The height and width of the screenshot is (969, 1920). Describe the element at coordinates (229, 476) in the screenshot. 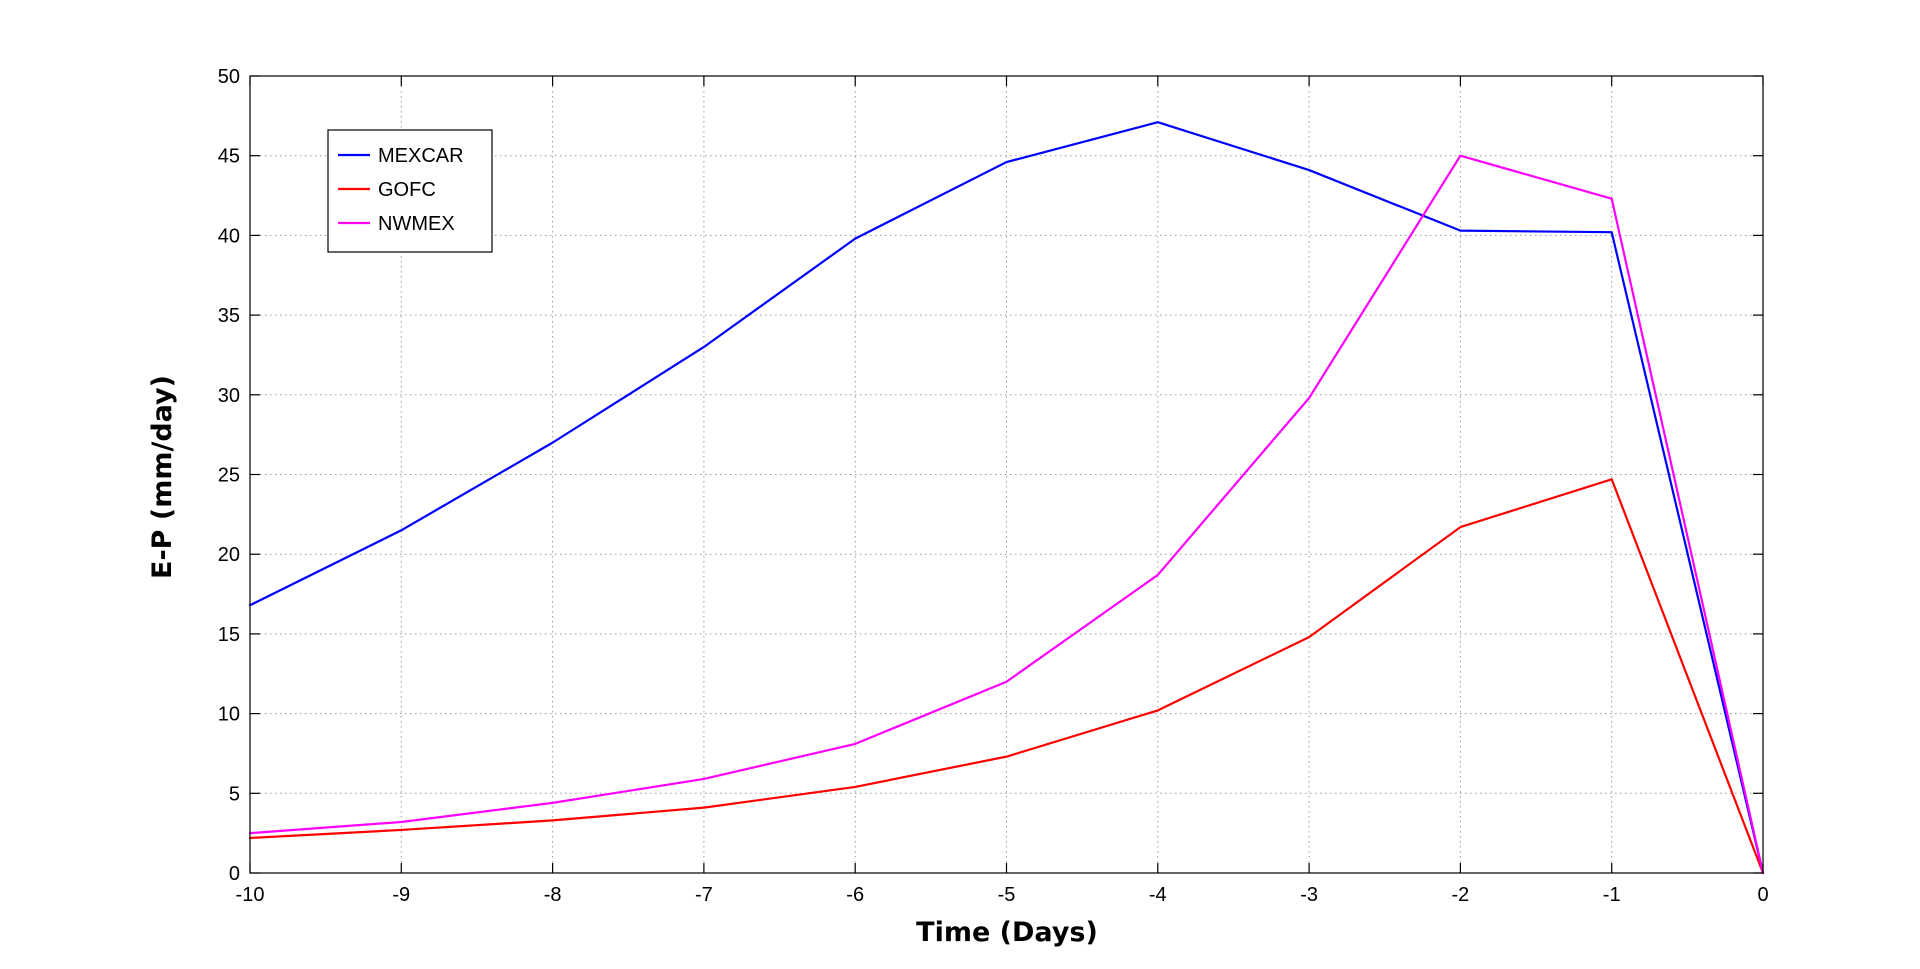

I see `y-tick-label: 25` at that location.